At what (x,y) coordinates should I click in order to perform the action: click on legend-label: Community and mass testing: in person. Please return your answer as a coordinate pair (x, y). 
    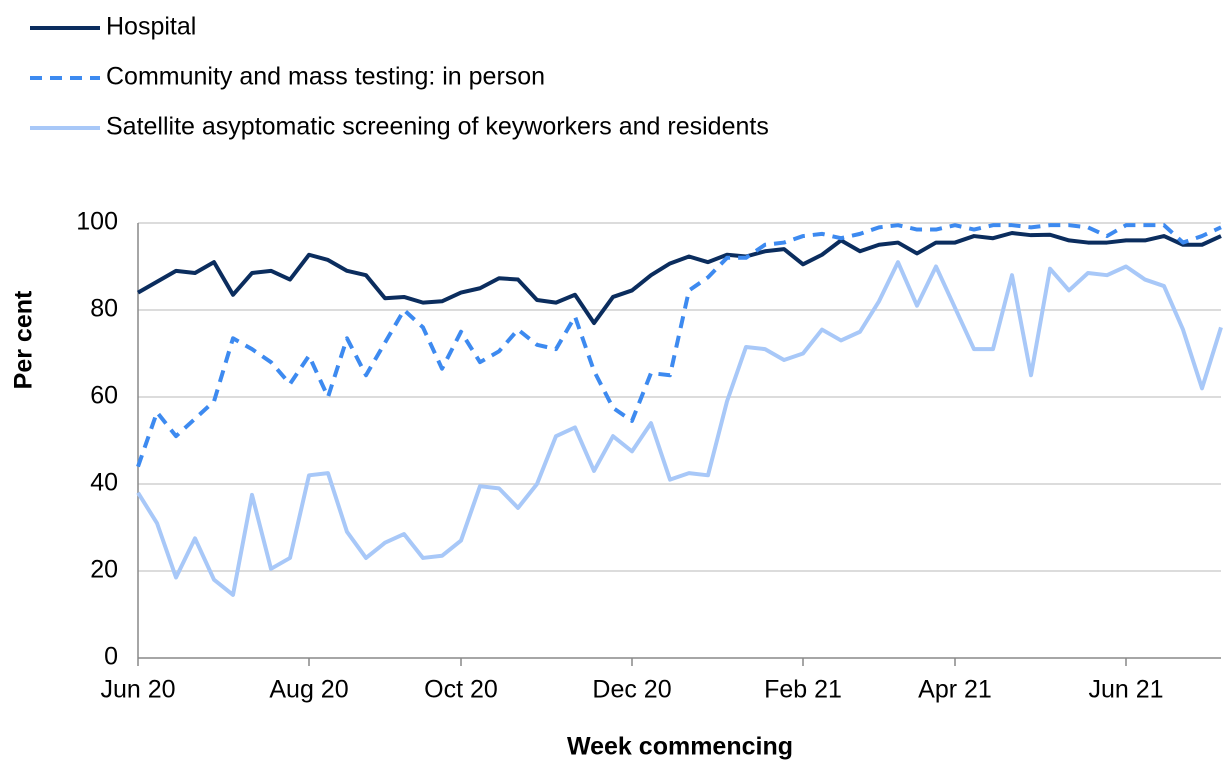
    Looking at the image, I should click on (325, 77).